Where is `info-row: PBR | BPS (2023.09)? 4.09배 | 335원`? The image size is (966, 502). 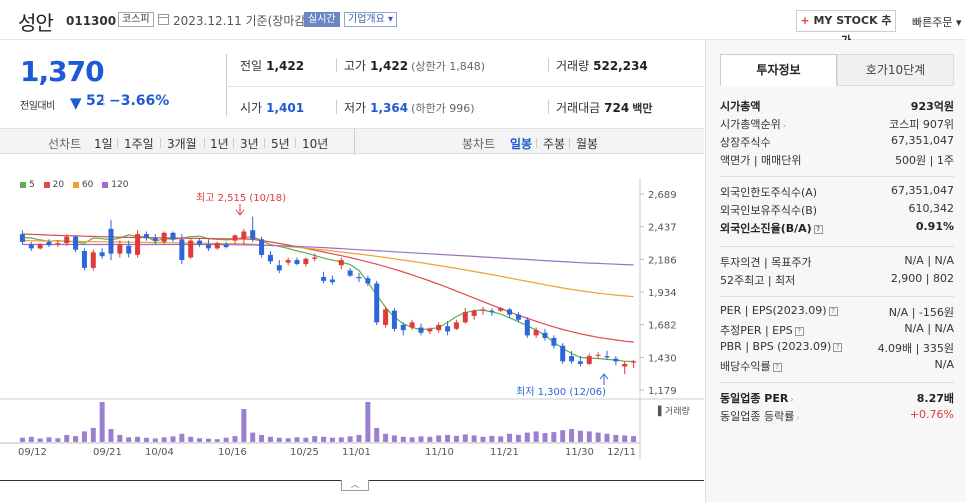
info-row: PBR | BPS (2023.09)? 4.09배 | 335원 is located at coordinates (837, 348).